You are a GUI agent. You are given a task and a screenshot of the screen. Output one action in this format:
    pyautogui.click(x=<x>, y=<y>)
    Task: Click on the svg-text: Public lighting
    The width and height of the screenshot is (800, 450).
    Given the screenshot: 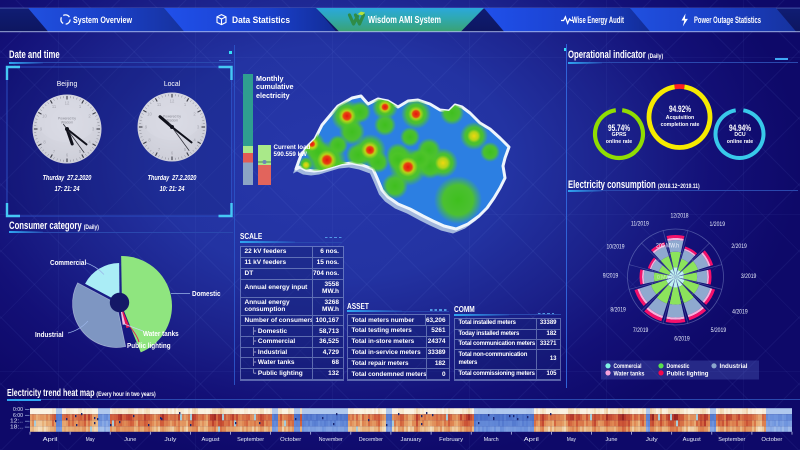 What is the action you would take?
    pyautogui.click(x=688, y=373)
    